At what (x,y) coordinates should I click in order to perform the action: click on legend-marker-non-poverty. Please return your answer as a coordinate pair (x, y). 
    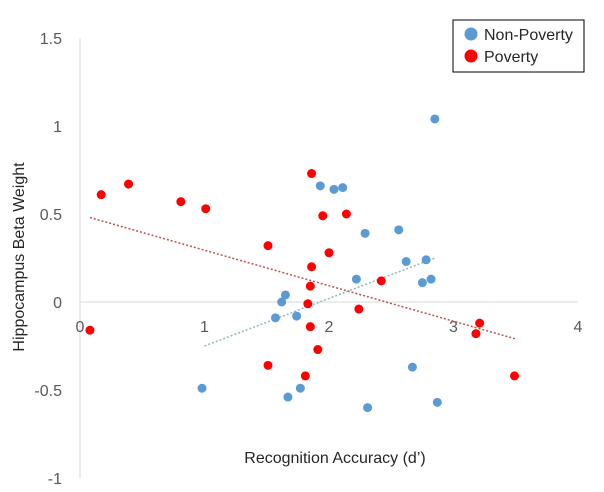
    Looking at the image, I should click on (471, 34).